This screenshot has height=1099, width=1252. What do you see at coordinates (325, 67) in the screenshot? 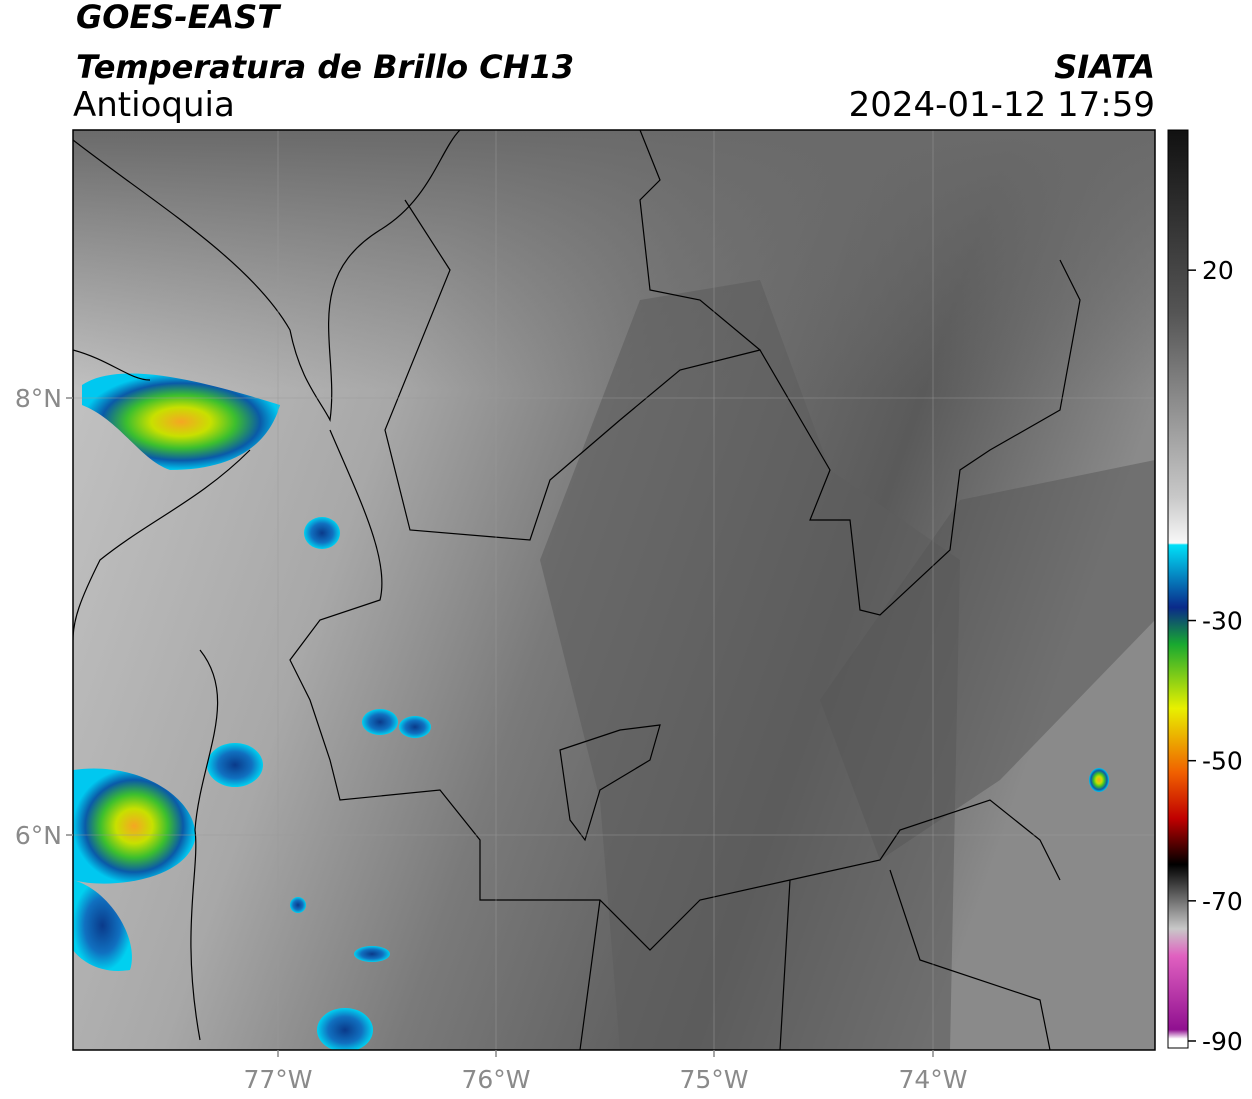
I see `subtitle: Temperatura de Brillo CH13` at bounding box center [325, 67].